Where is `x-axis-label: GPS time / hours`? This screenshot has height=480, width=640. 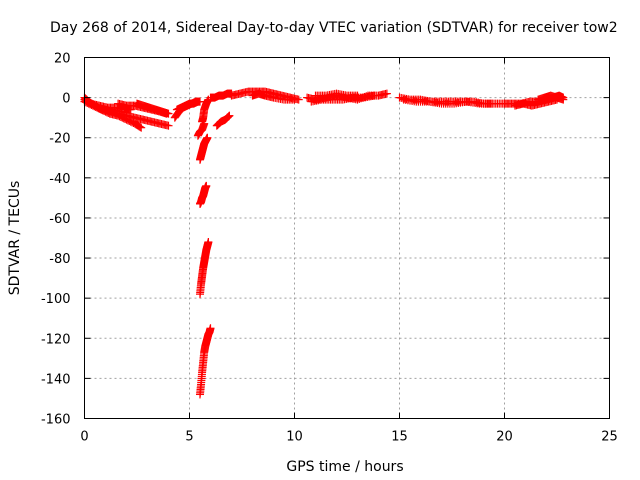
x-axis-label: GPS time / hours is located at coordinates (344, 467).